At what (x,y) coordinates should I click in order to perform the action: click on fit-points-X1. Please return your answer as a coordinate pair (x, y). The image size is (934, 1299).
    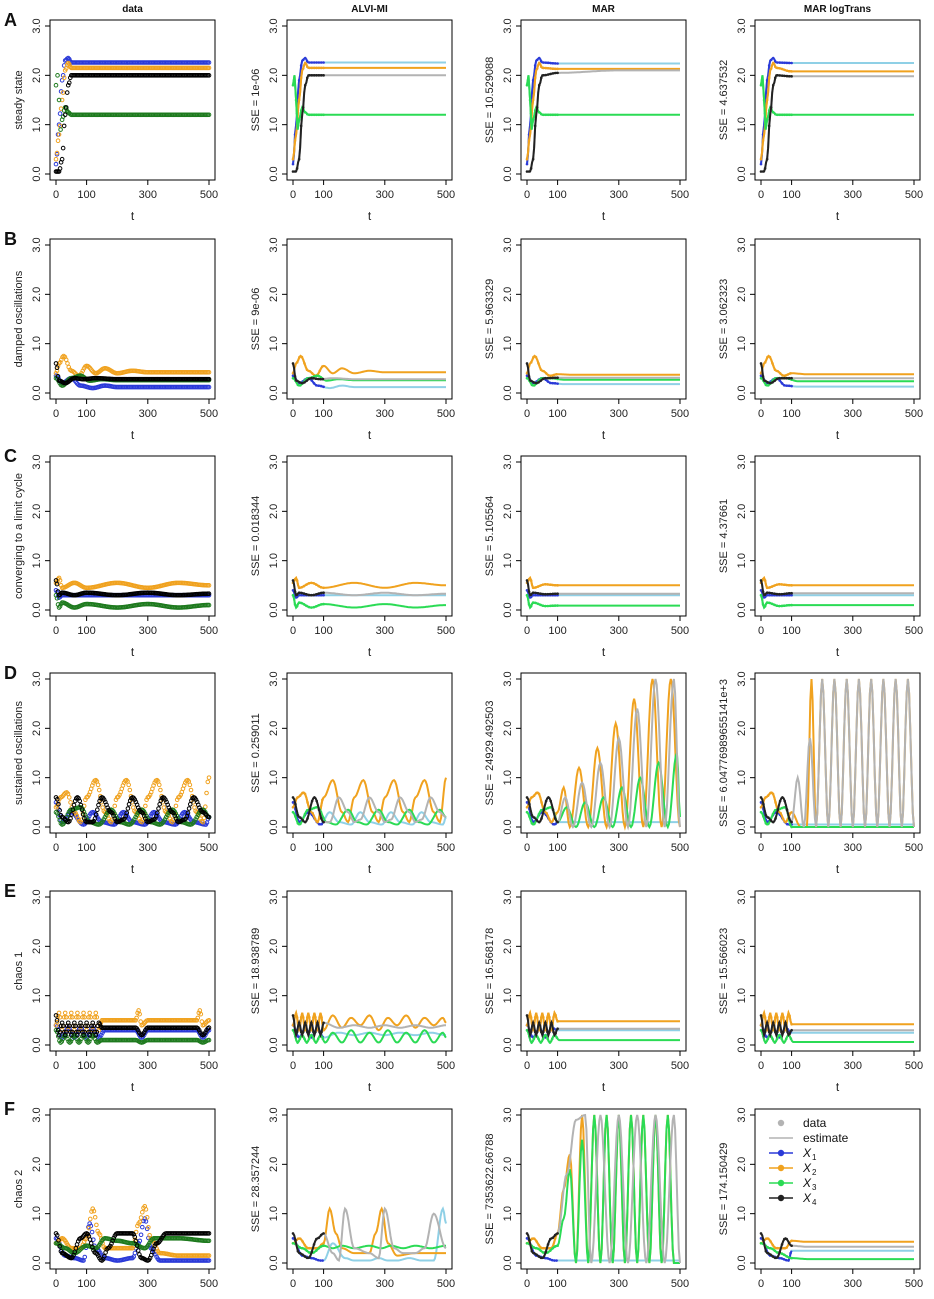
    Looking at the image, I should click on (308, 111).